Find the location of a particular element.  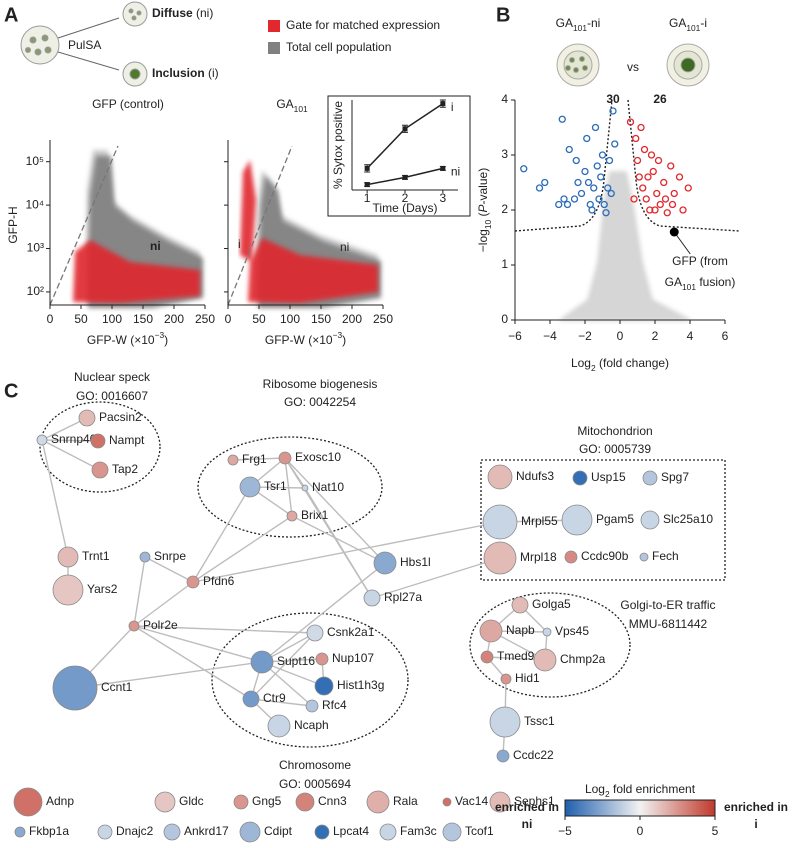

text-run: GFP (control) is located at coordinates (128, 104).